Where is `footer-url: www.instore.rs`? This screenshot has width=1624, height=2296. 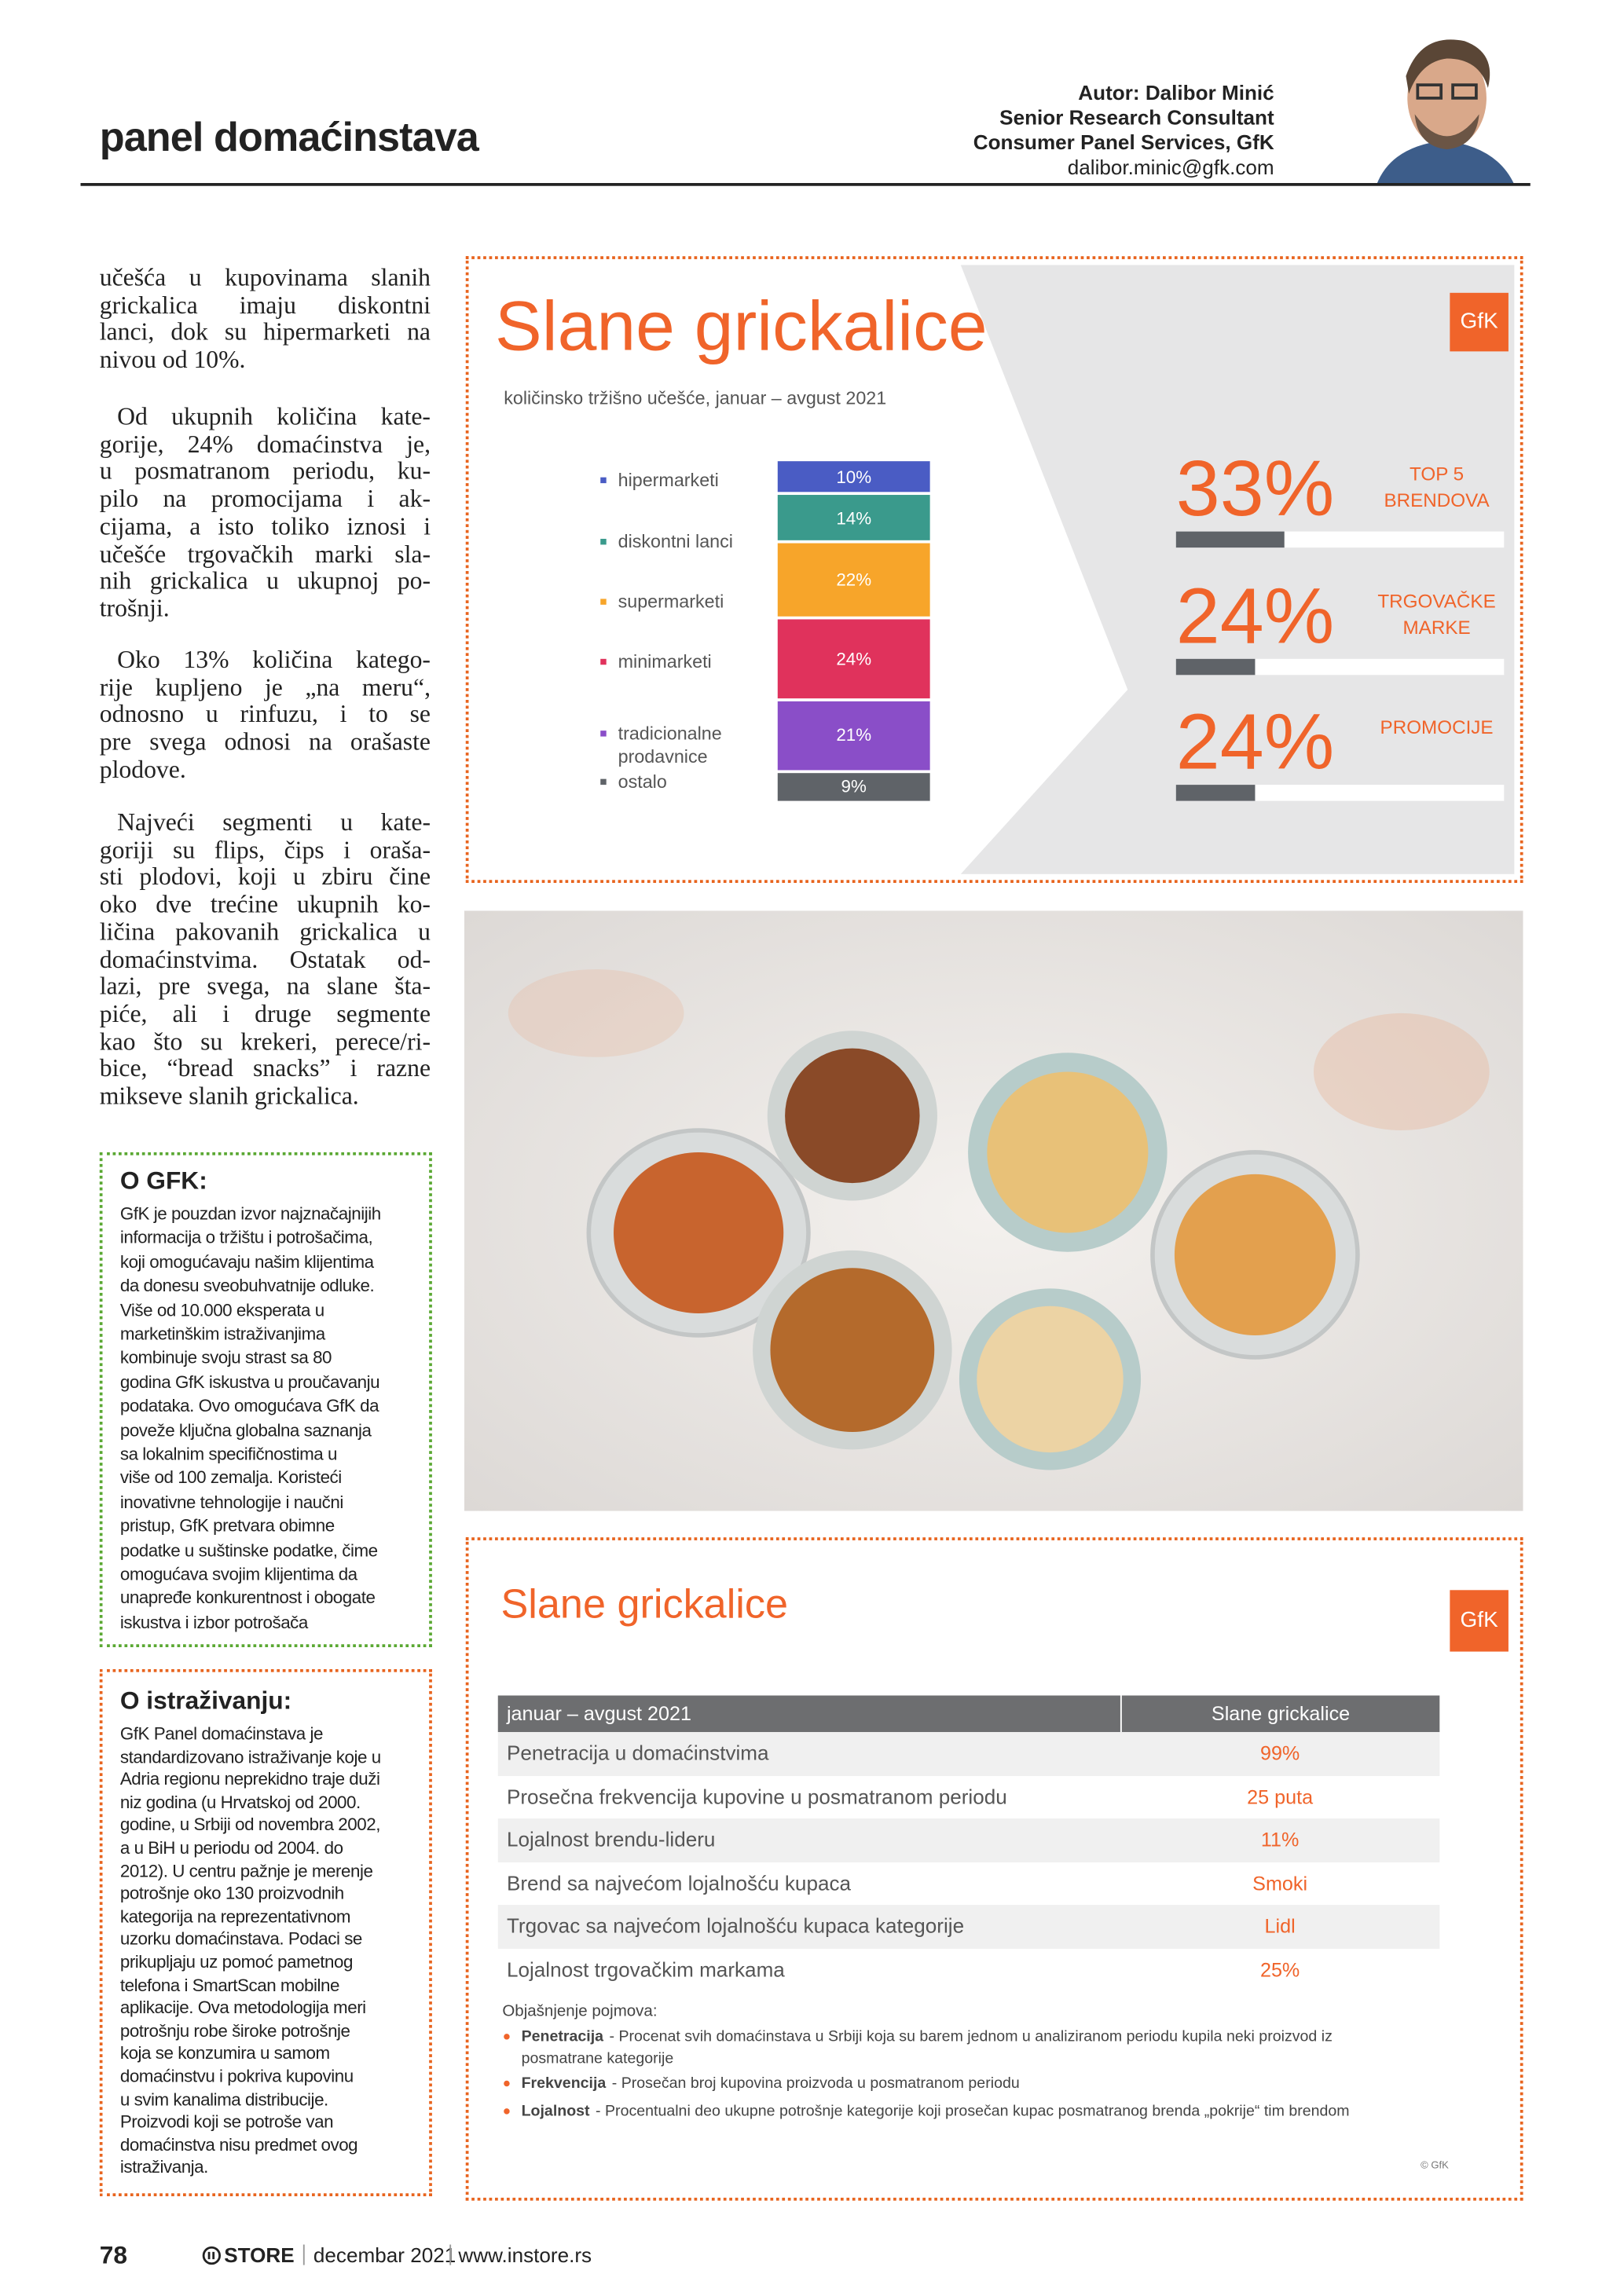
footer-url: www.instore.rs is located at coordinates (525, 2255).